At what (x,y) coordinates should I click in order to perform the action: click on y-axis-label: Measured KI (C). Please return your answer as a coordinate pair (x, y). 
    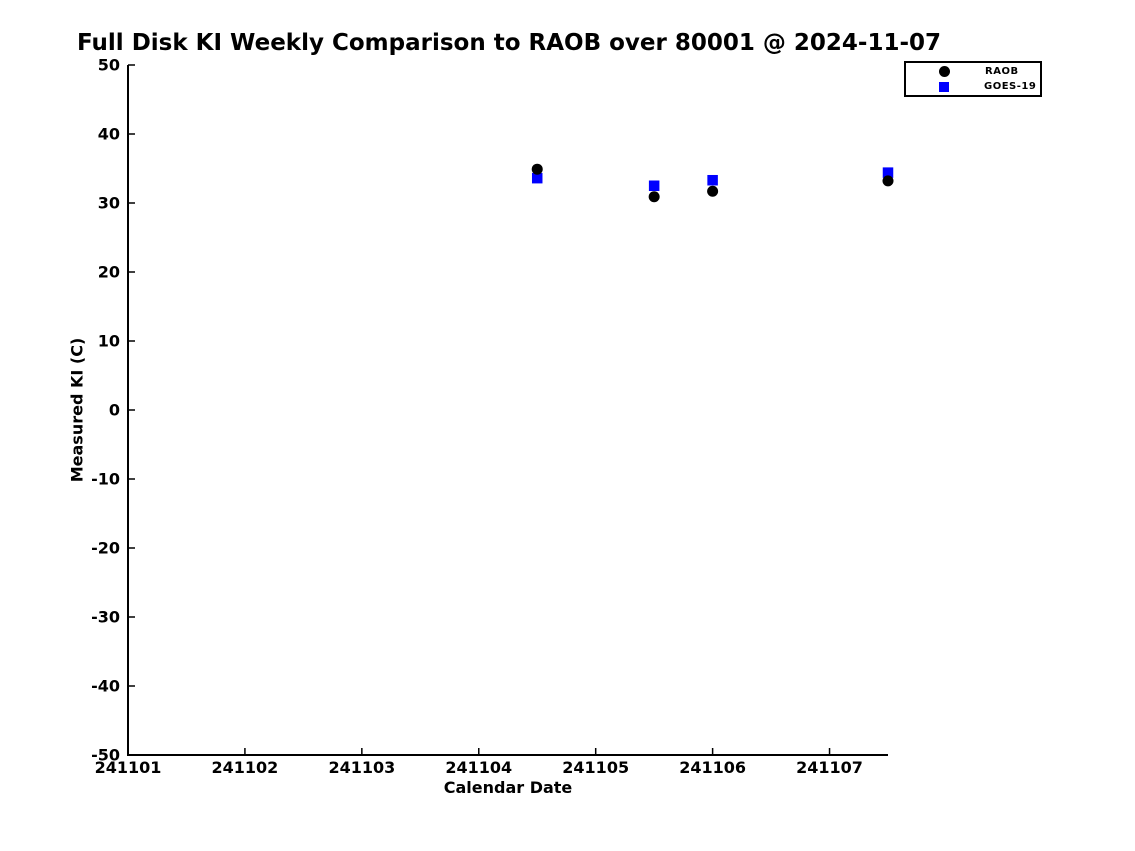
    Looking at the image, I should click on (77, 410).